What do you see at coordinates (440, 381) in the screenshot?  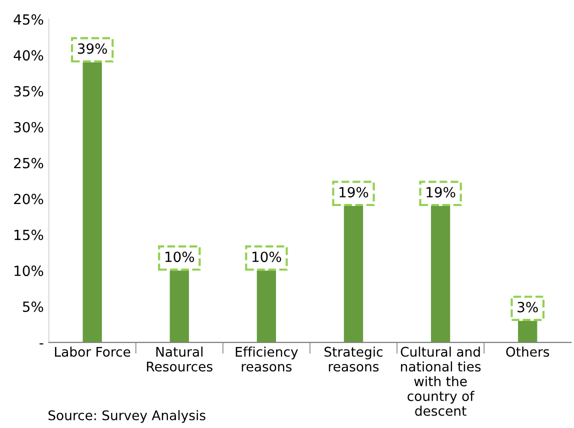 I see `x-tick-label: Cultural and national ties with the country of descent` at bounding box center [440, 381].